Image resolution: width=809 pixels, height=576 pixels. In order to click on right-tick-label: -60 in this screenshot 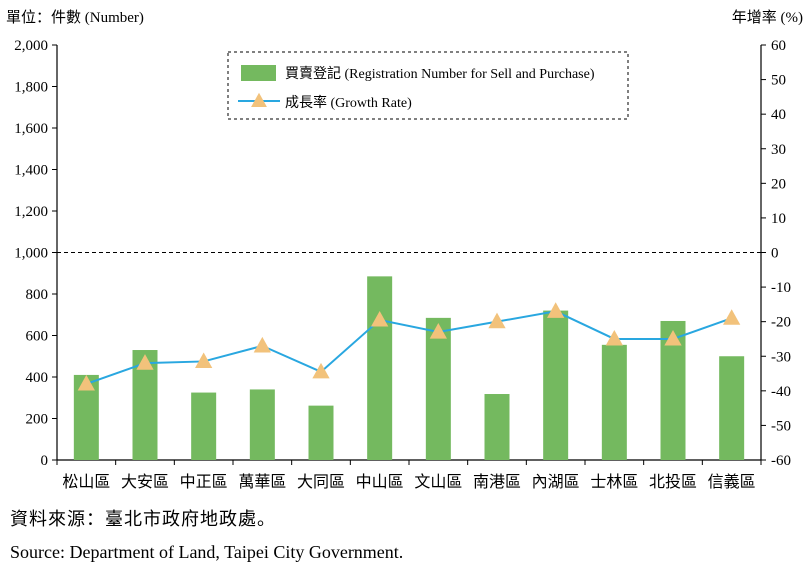, I will do `click(781, 461)`.